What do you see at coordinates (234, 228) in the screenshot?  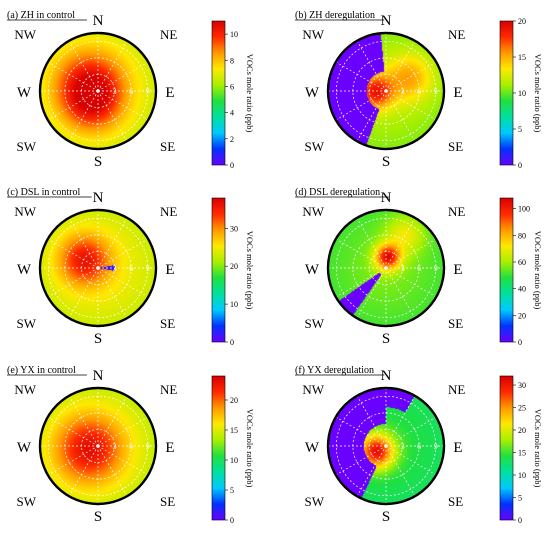 I see `colorbar-tick-label: 30` at bounding box center [234, 228].